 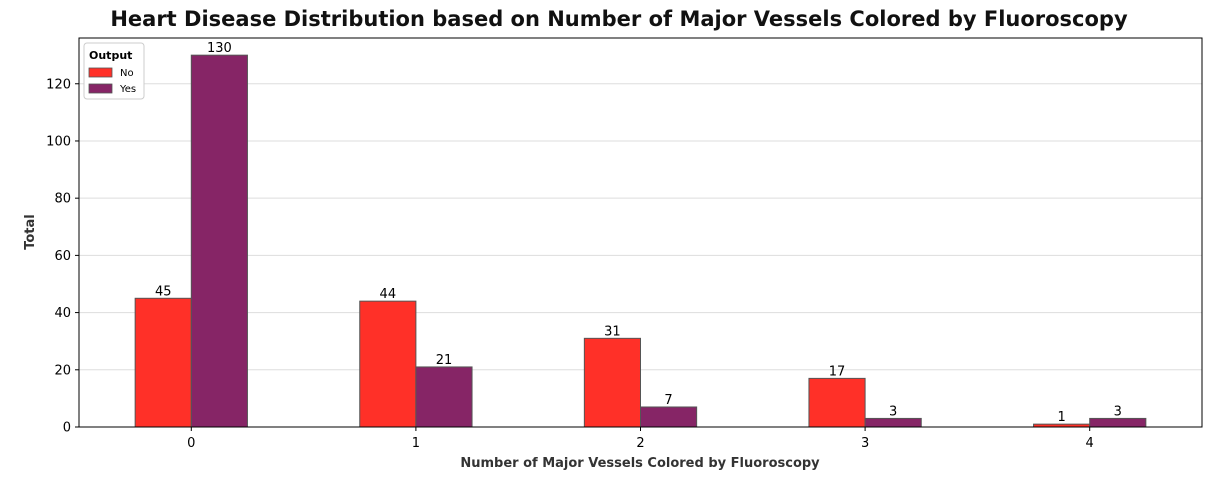 I want to click on y-tick-label: 100, so click(x=58, y=141).